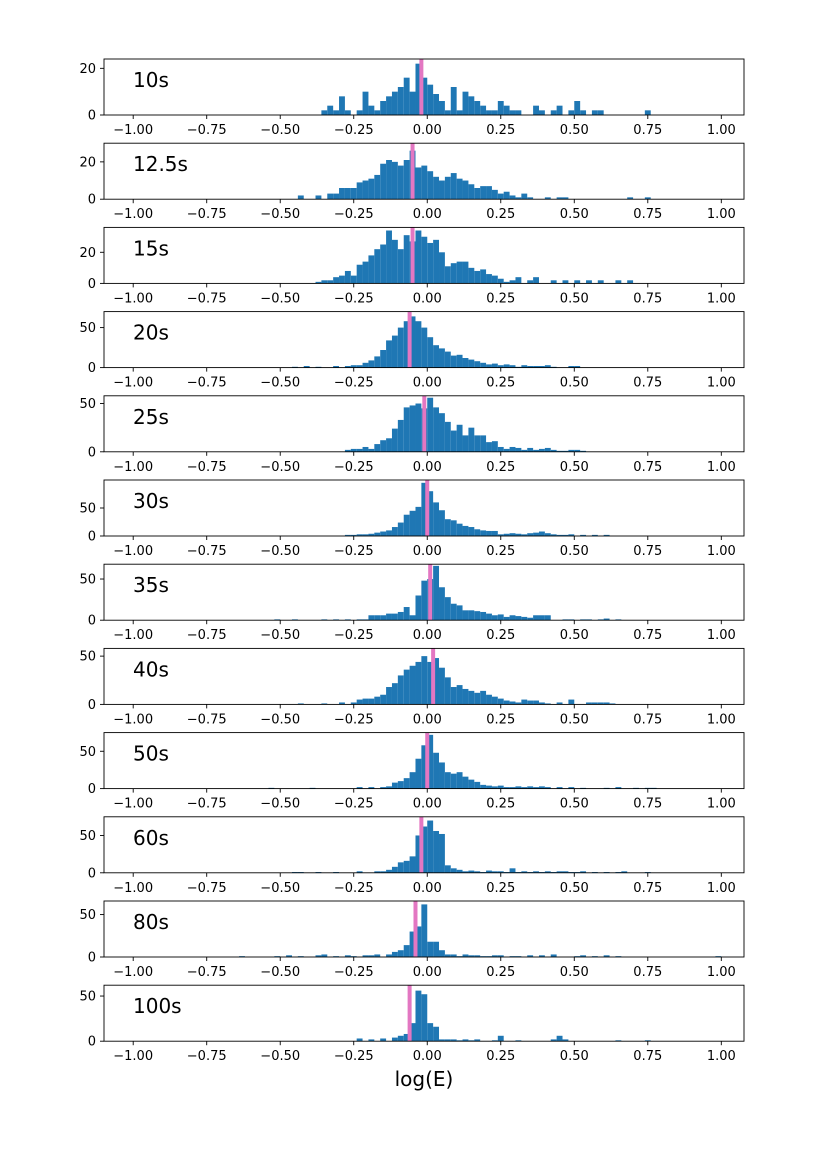 This screenshot has height=1169, width=827. I want to click on x-tick-label: −0.50, so click(280, 130).